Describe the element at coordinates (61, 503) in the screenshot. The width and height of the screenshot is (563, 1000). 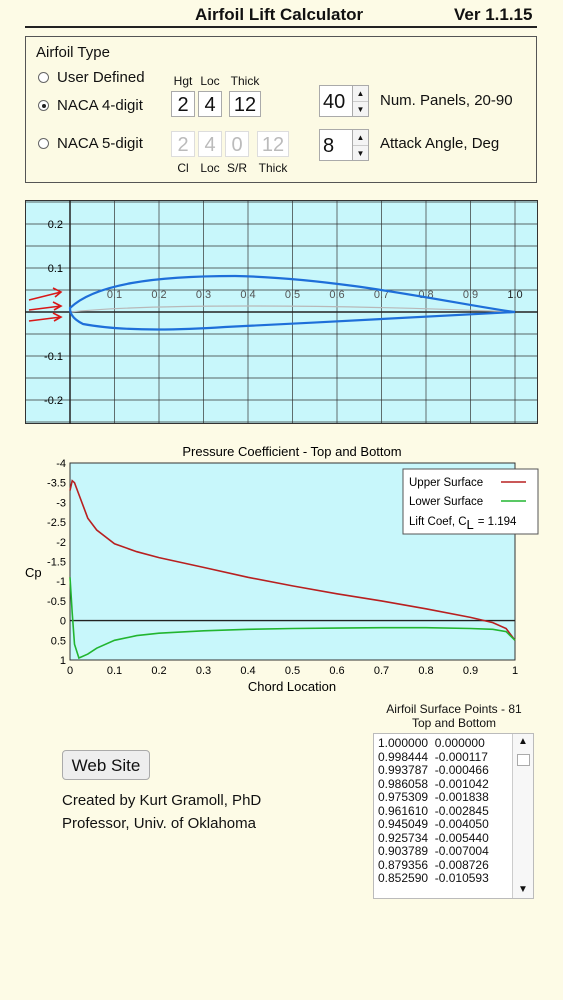
I see `cp-y-tick-label: -3` at that location.